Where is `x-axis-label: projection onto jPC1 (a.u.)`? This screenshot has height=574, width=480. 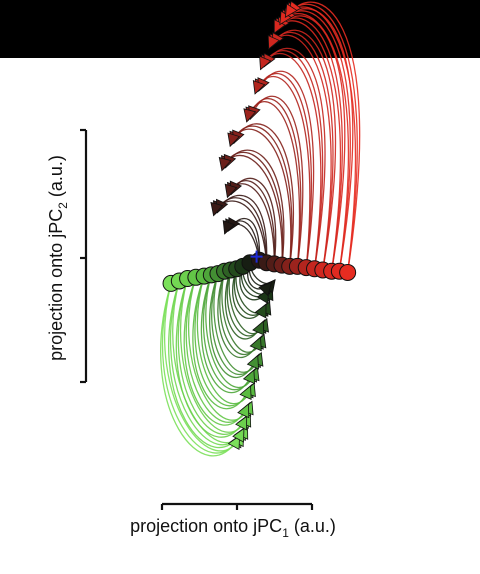
x-axis-label: projection onto jPC1 (a.u.) is located at coordinates (233, 528).